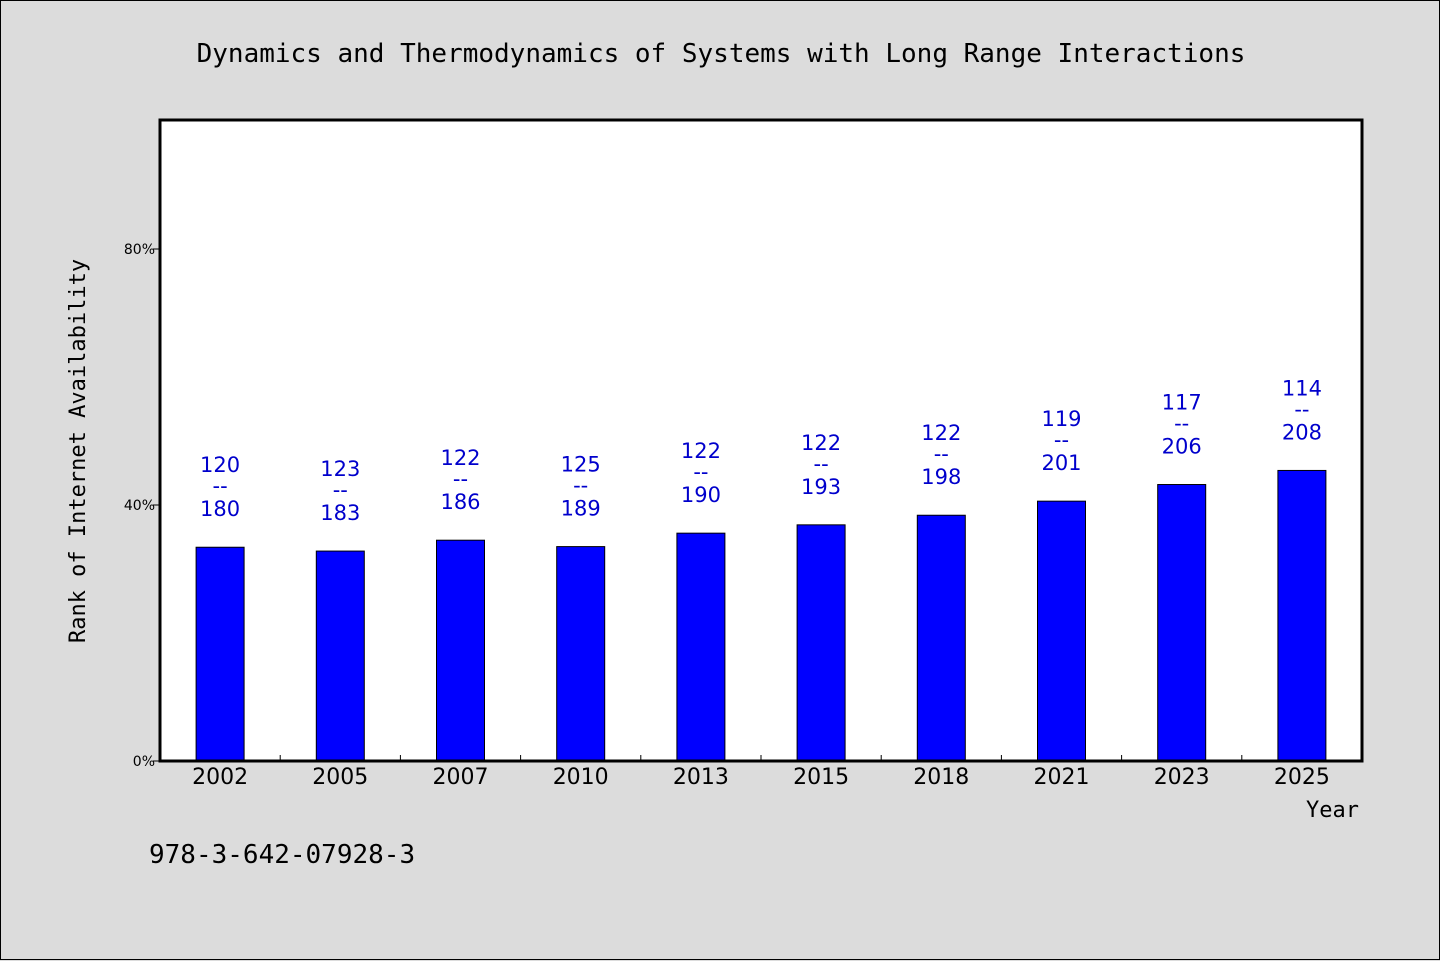  I want to click on data-label-mid-2018: --, so click(941, 454).